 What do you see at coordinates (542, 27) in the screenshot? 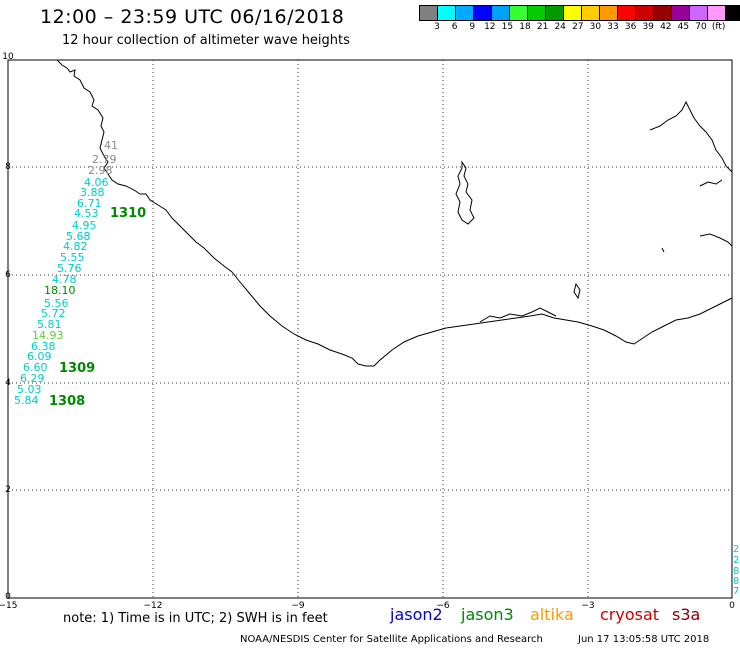
I see `legend-tick-label: 21` at bounding box center [542, 27].